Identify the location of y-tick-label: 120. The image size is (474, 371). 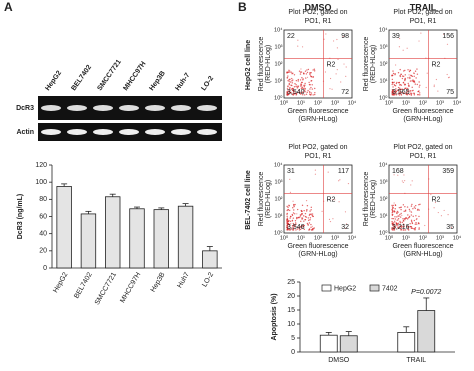
(41, 165).